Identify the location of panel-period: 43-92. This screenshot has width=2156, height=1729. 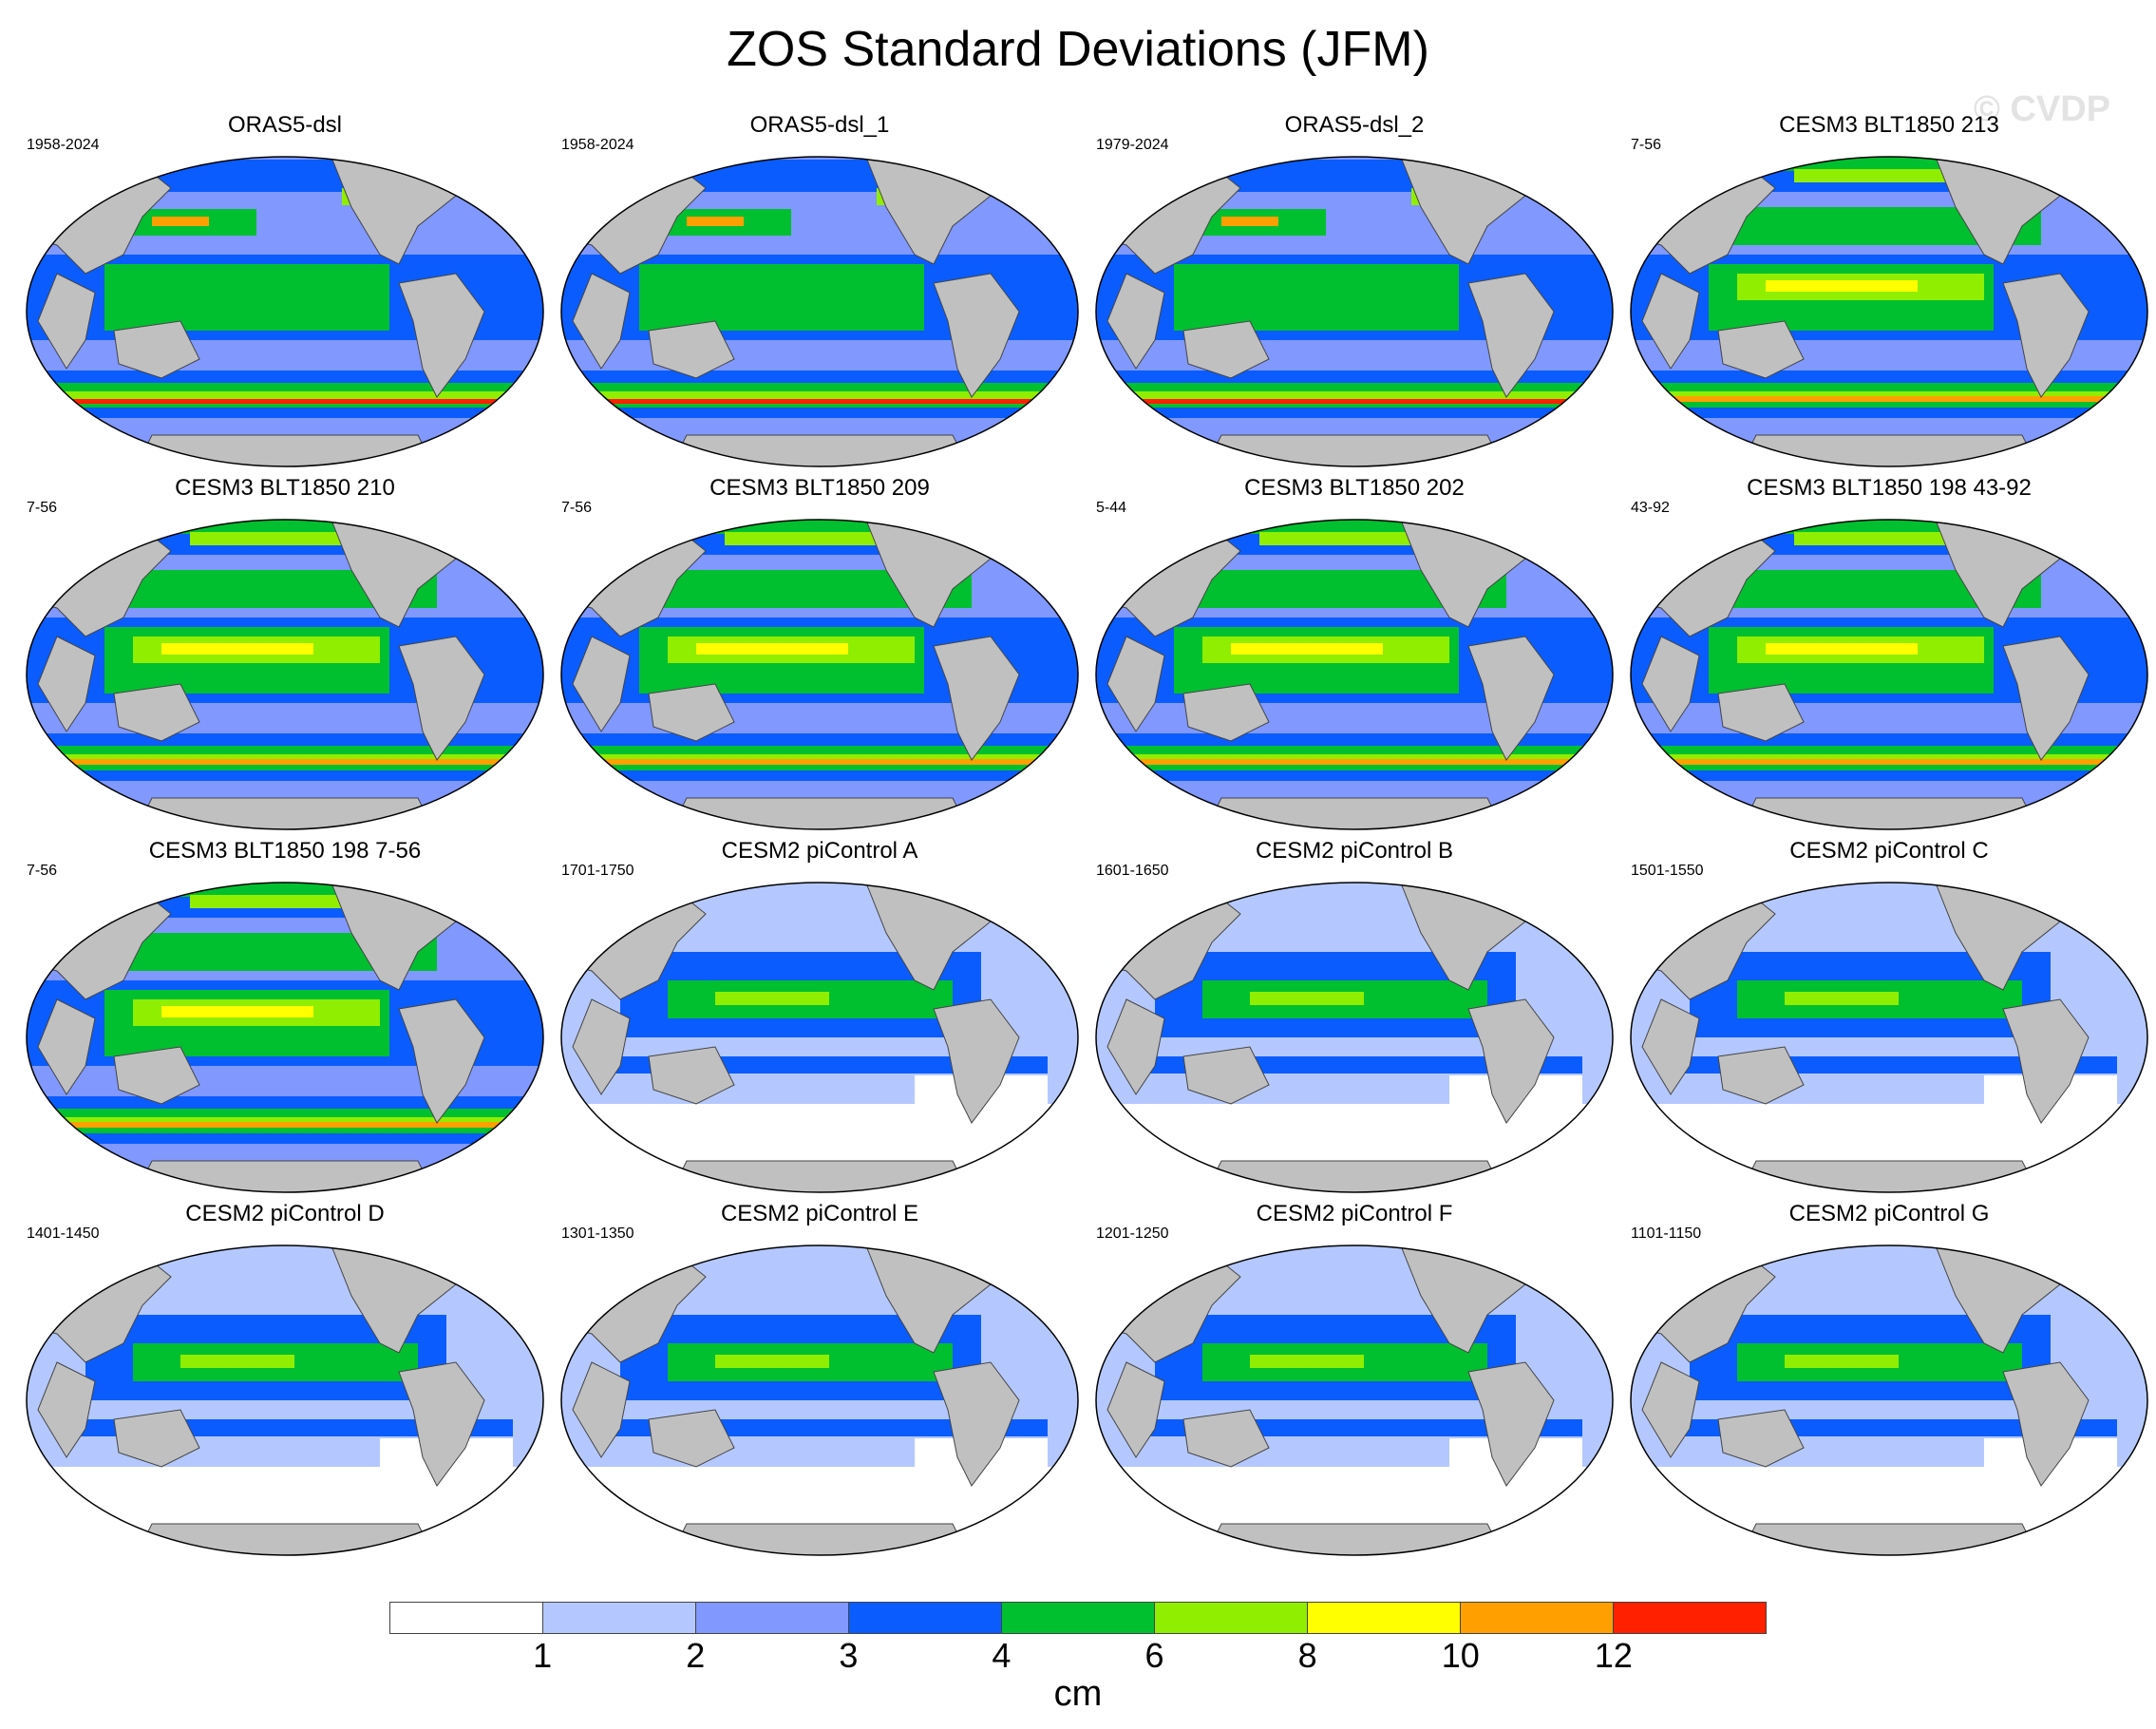
(1651, 508).